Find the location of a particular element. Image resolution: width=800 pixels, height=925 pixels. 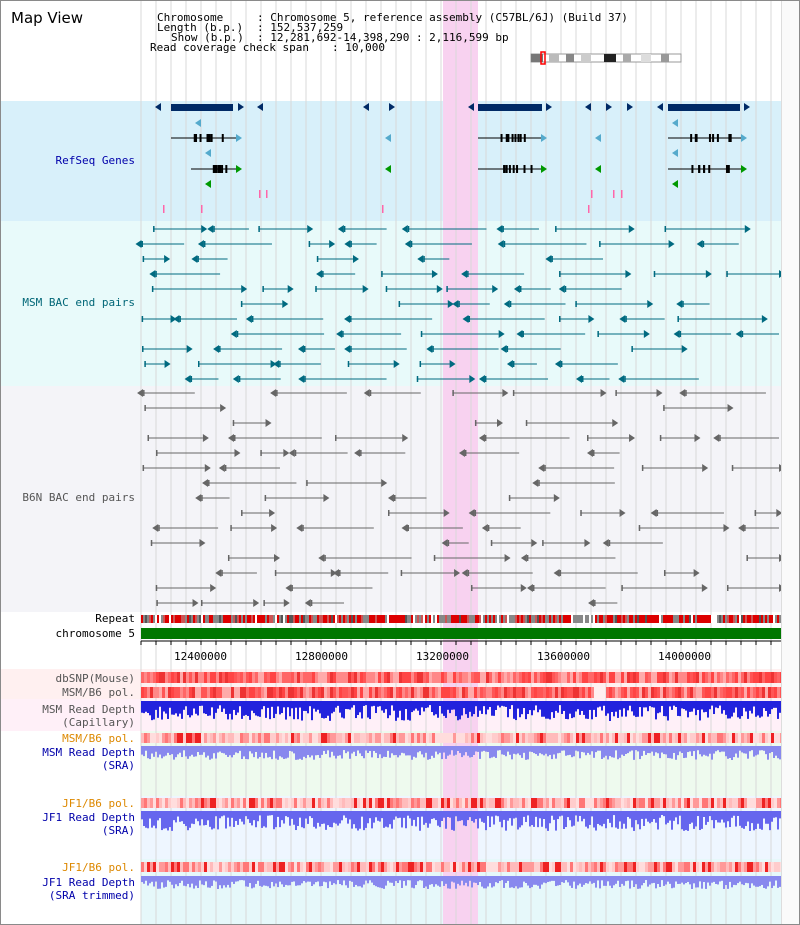

msm-b6-pol-label-2: MSM/B6 pol. is located at coordinates (98, 738).